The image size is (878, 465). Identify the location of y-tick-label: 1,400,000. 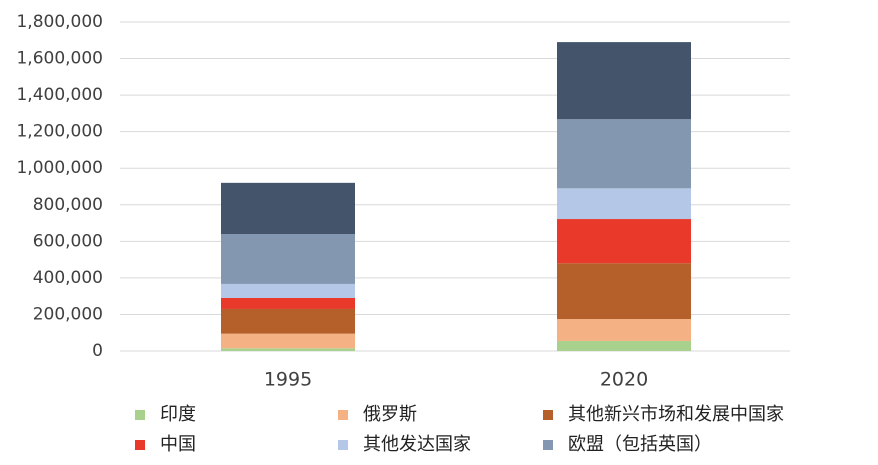
(59, 95).